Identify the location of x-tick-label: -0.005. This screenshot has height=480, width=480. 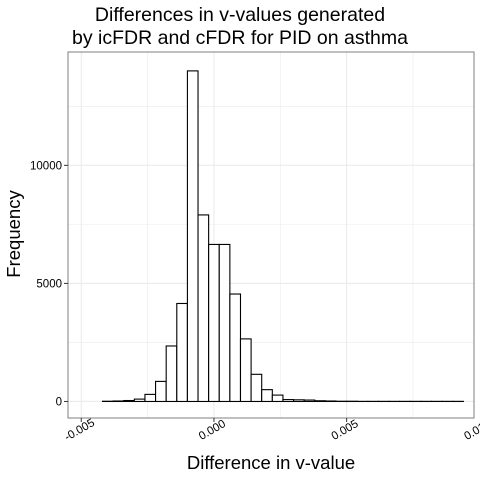
(80, 430).